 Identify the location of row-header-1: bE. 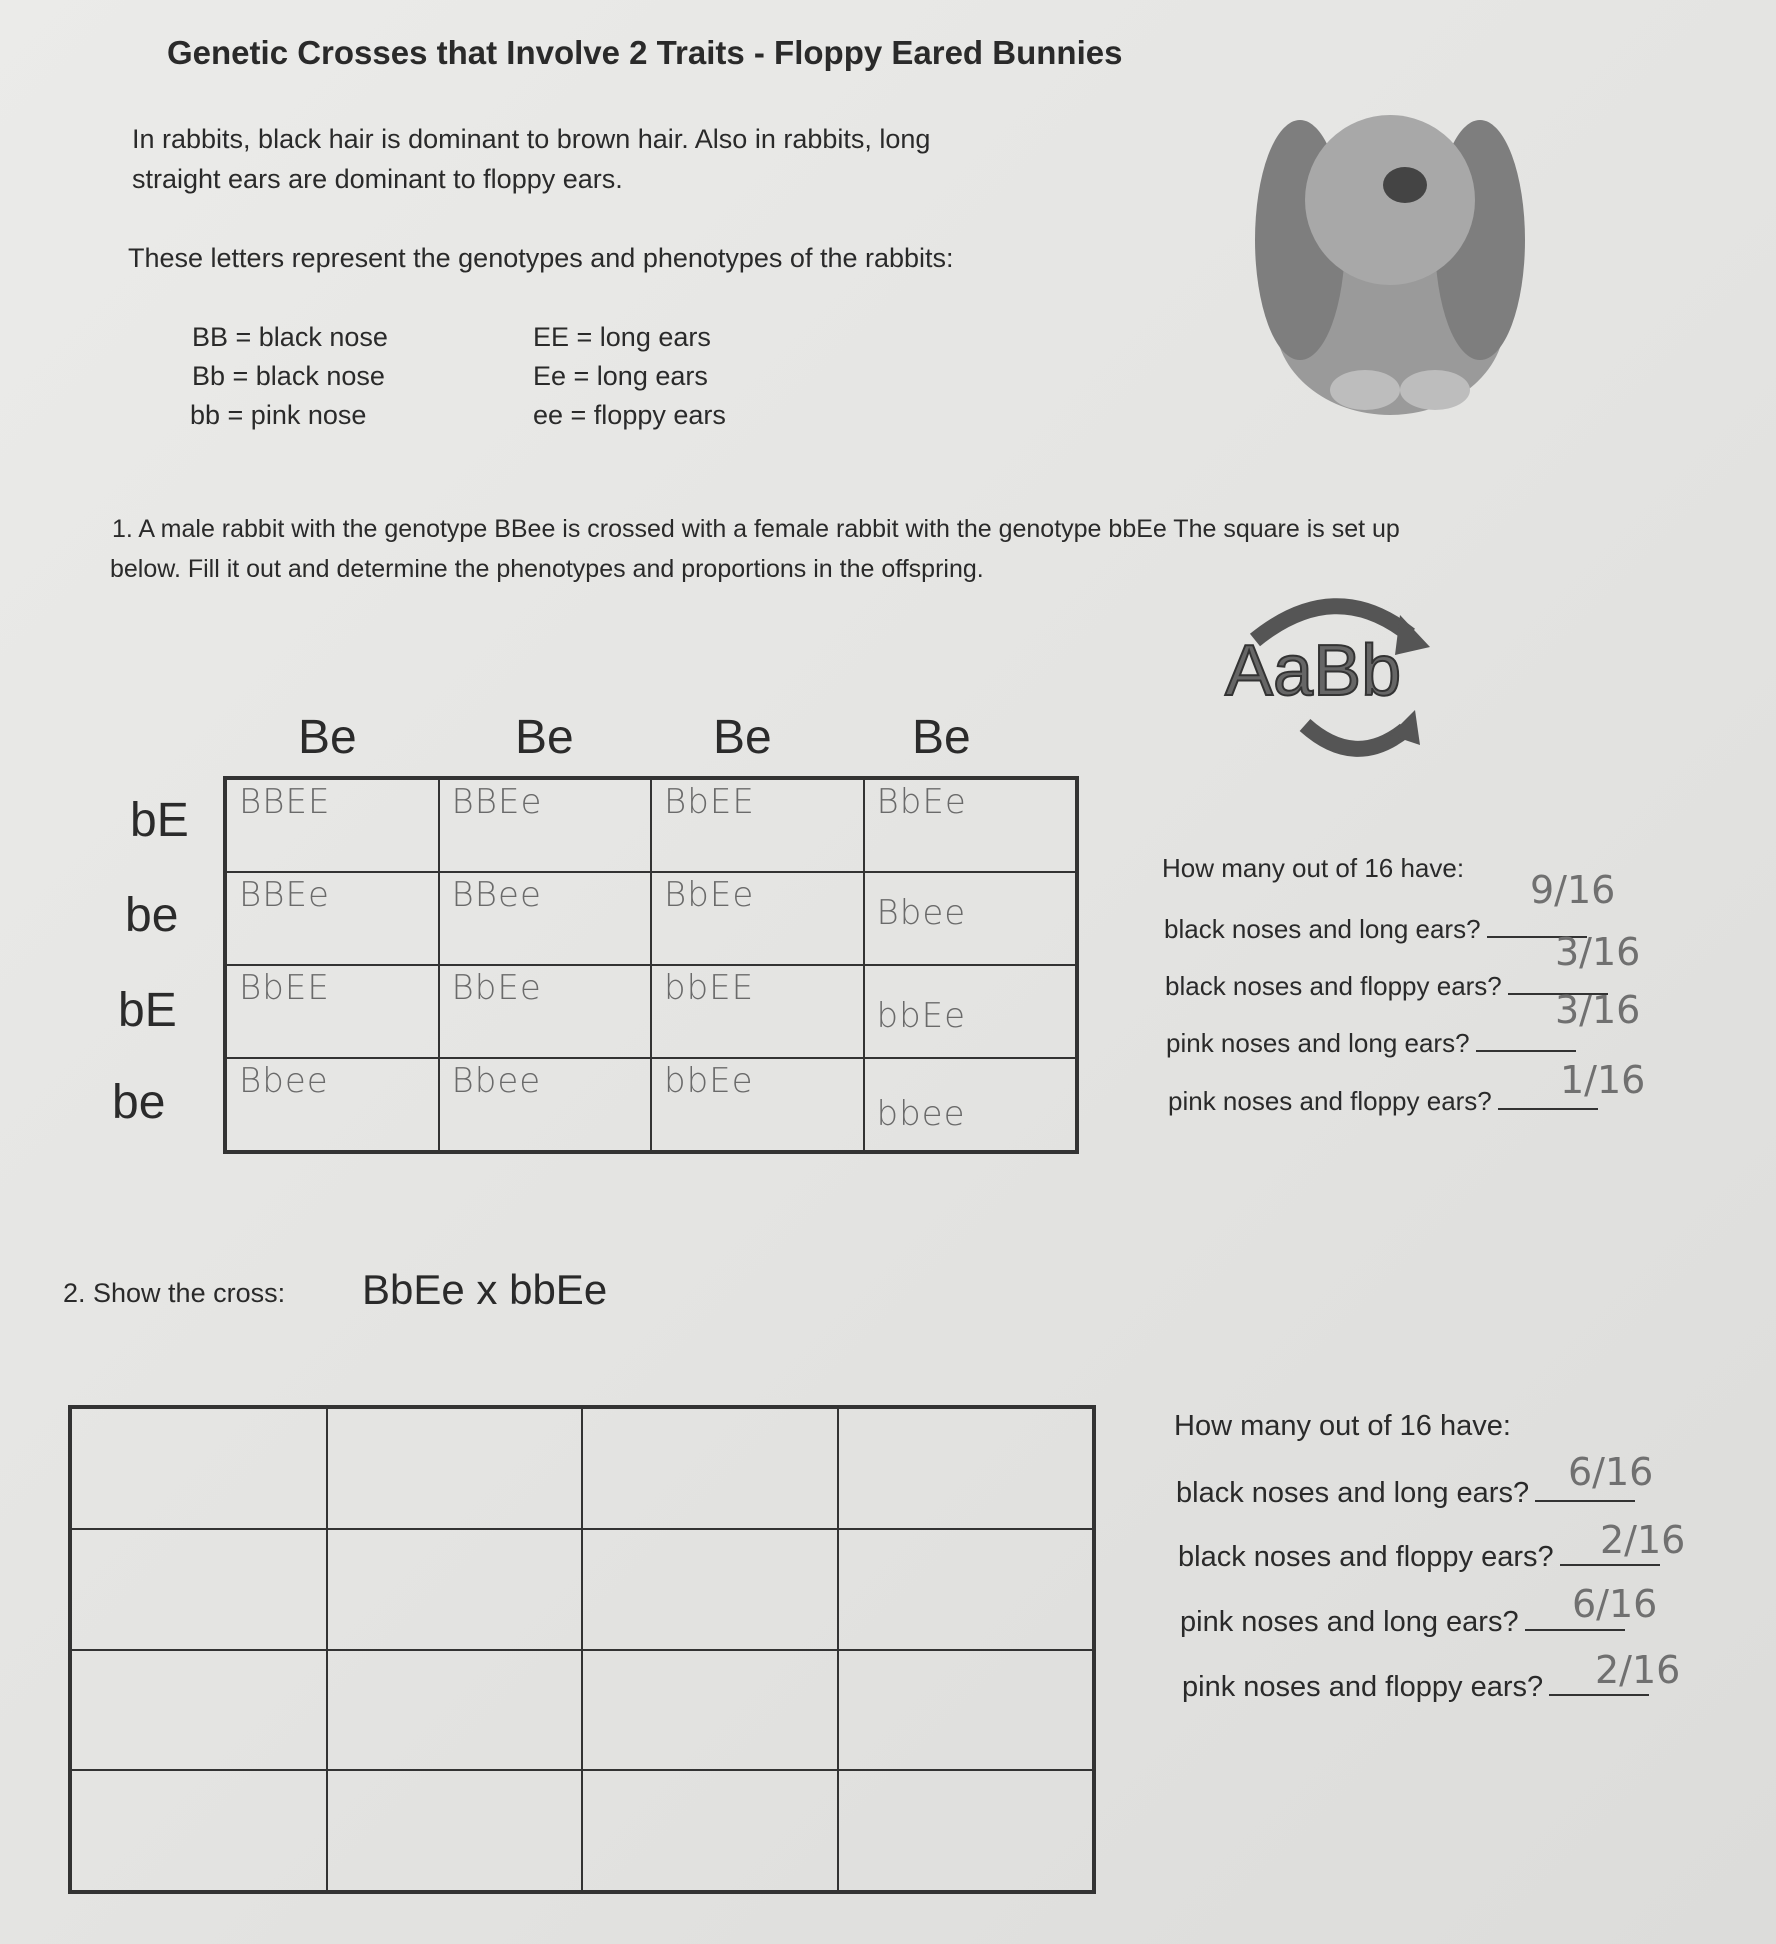
(159, 820).